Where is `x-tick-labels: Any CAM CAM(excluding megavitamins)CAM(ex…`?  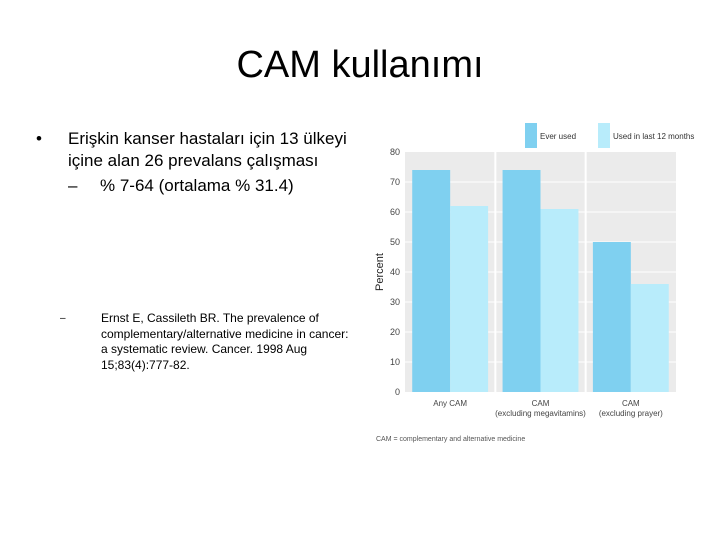
x-tick-labels: Any CAM CAM(excluding megavitamins)CAM(ex… is located at coordinates (548, 408).